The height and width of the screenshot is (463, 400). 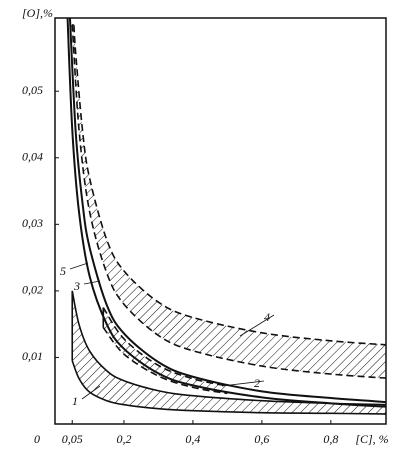 What do you see at coordinates (267, 317) in the screenshot?
I see `curve-label: 4` at bounding box center [267, 317].